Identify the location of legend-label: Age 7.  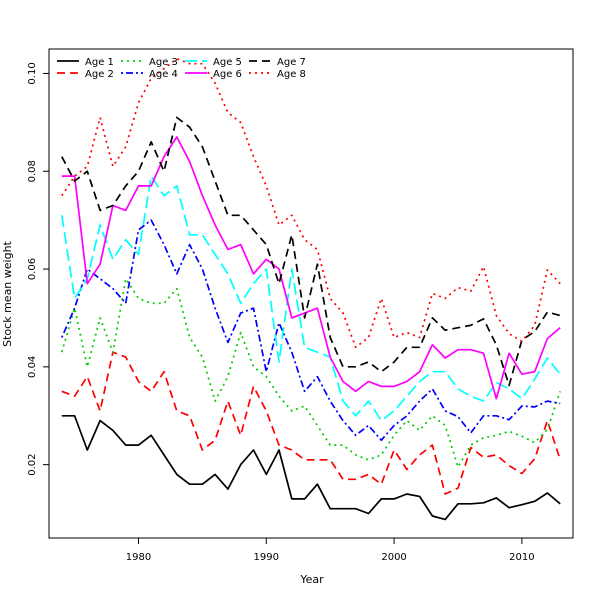
(291, 62).